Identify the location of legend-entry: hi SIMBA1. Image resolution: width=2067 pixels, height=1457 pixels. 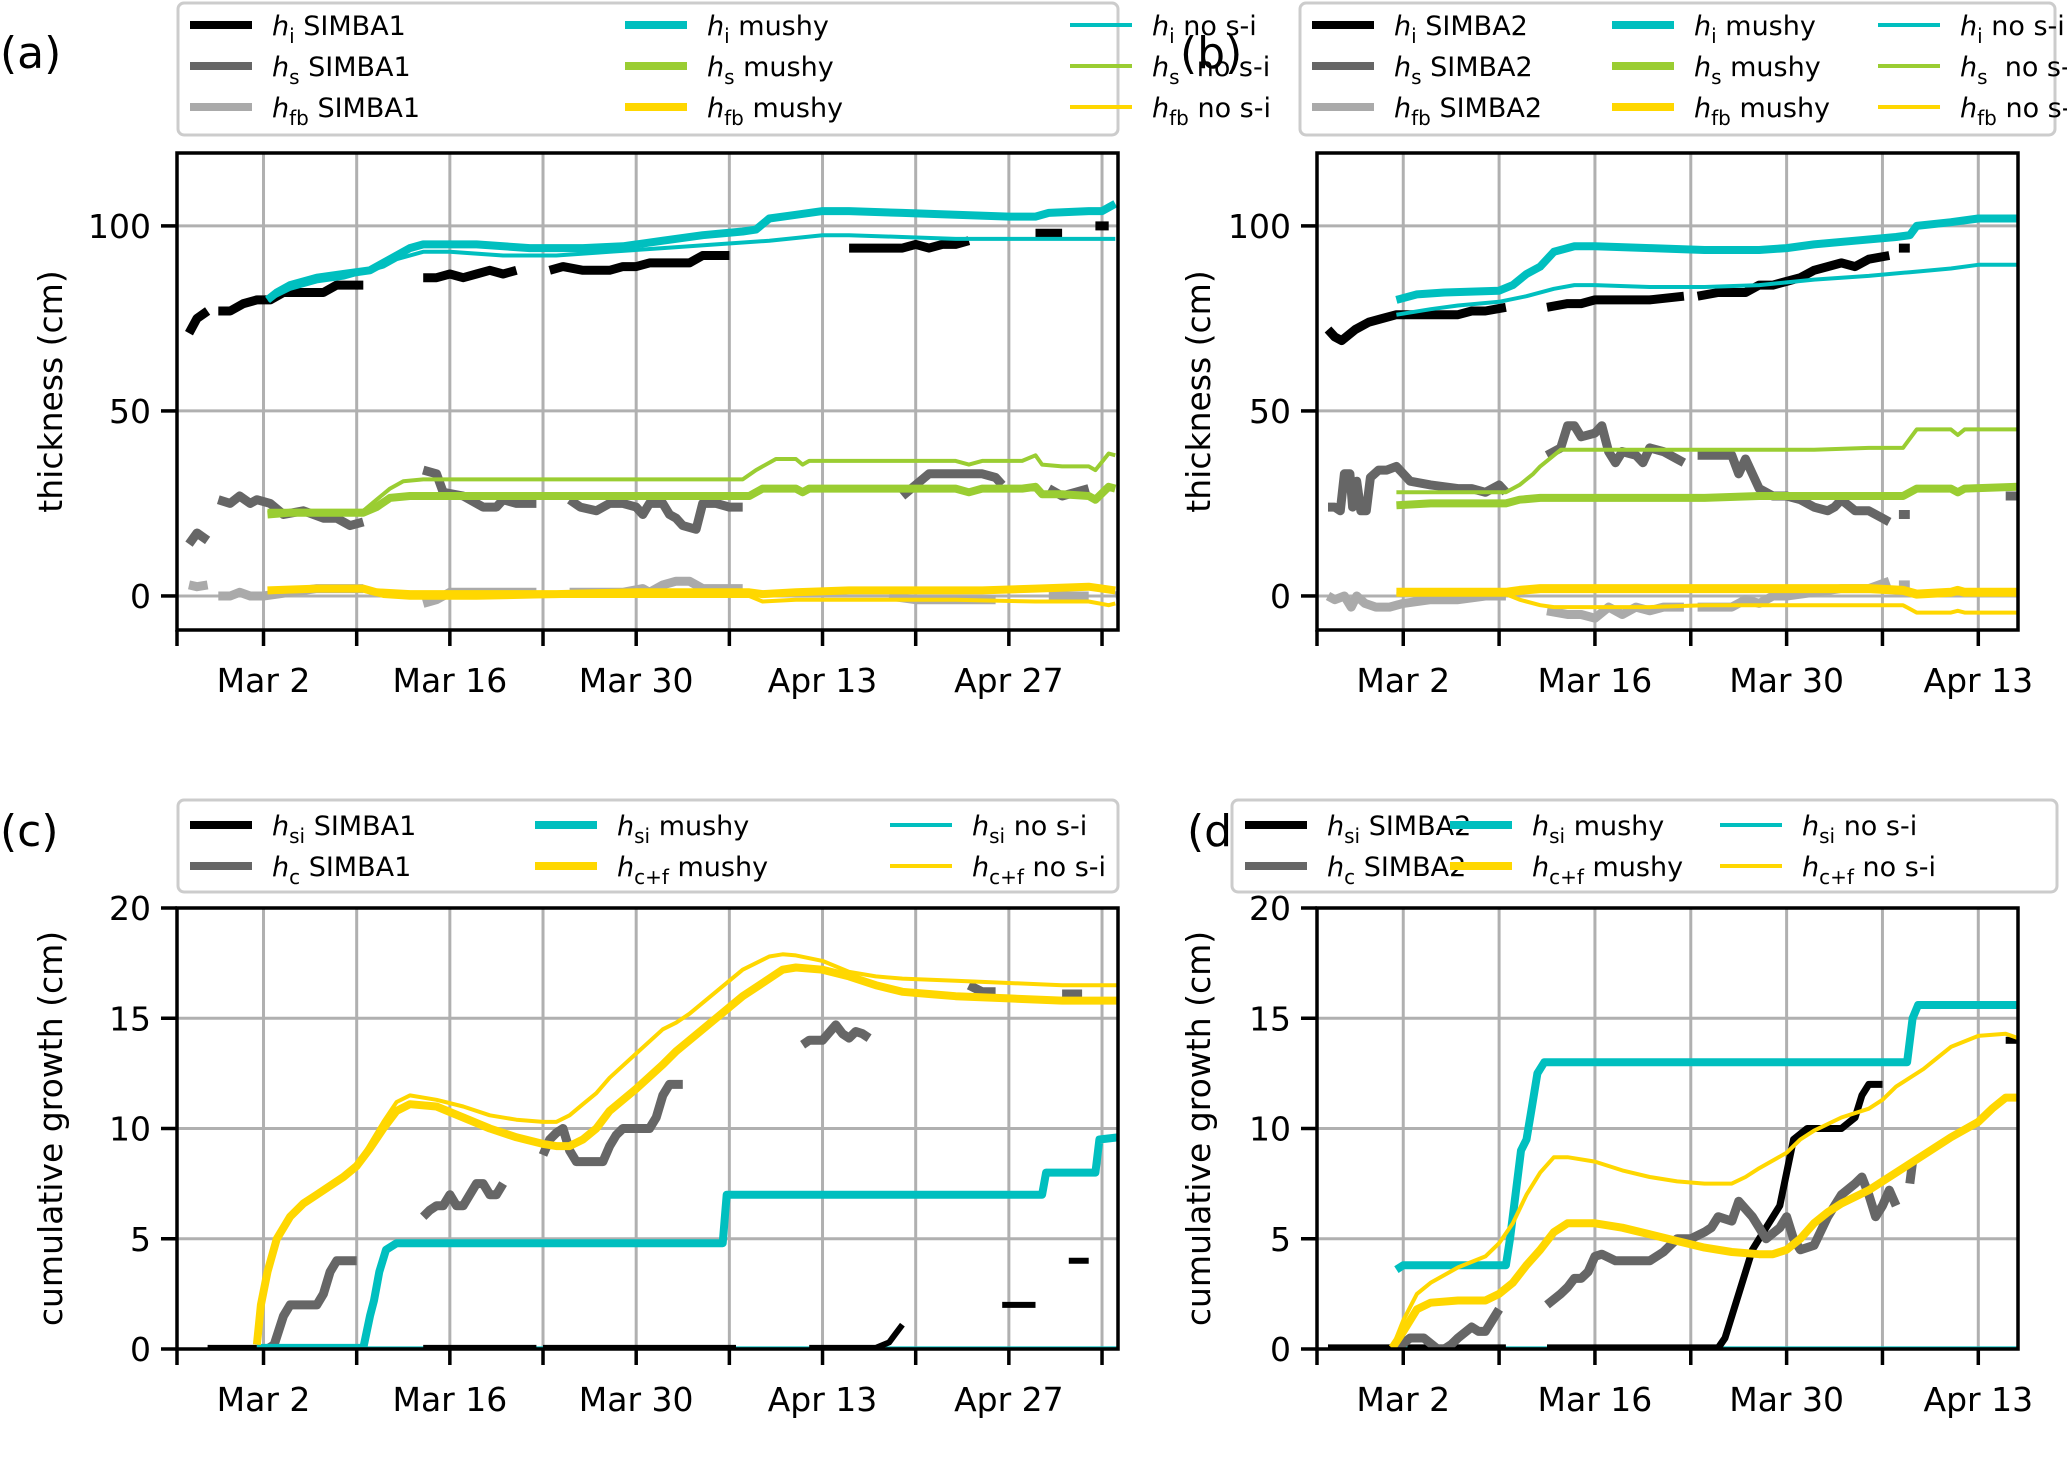
(298, 29).